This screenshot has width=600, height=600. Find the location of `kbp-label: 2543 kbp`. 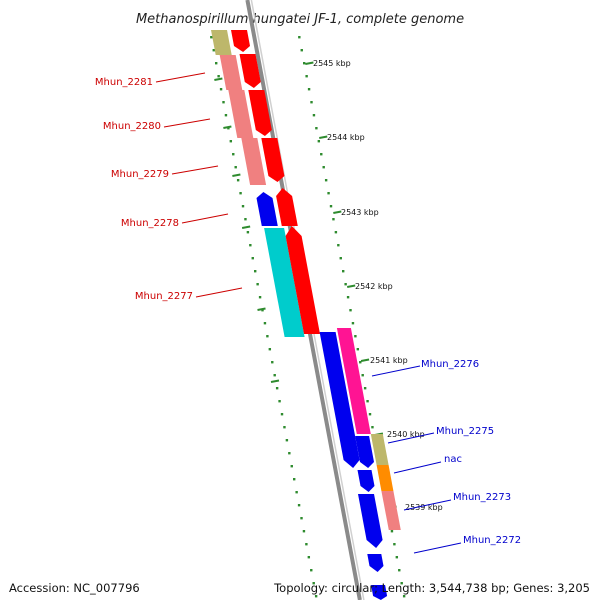

kbp-label: 2543 kbp is located at coordinates (360, 212).